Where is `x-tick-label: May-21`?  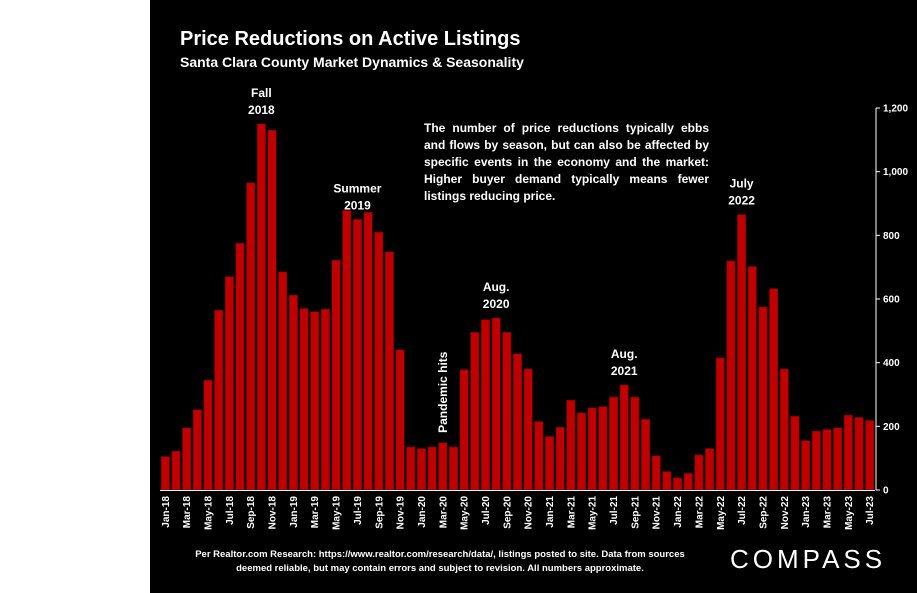 x-tick-label: May-21 is located at coordinates (593, 513).